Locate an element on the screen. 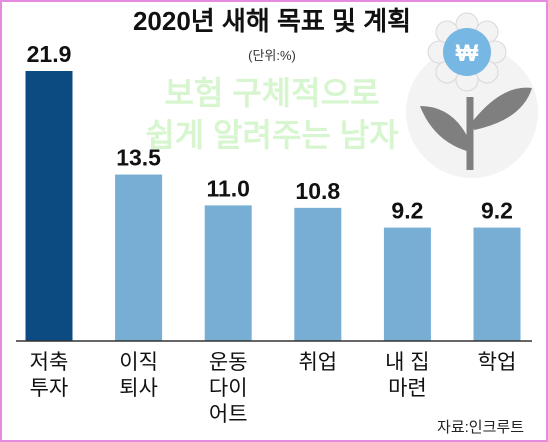 The width and height of the screenshot is (548, 442). value-label-2: 11.0 is located at coordinates (228, 188).